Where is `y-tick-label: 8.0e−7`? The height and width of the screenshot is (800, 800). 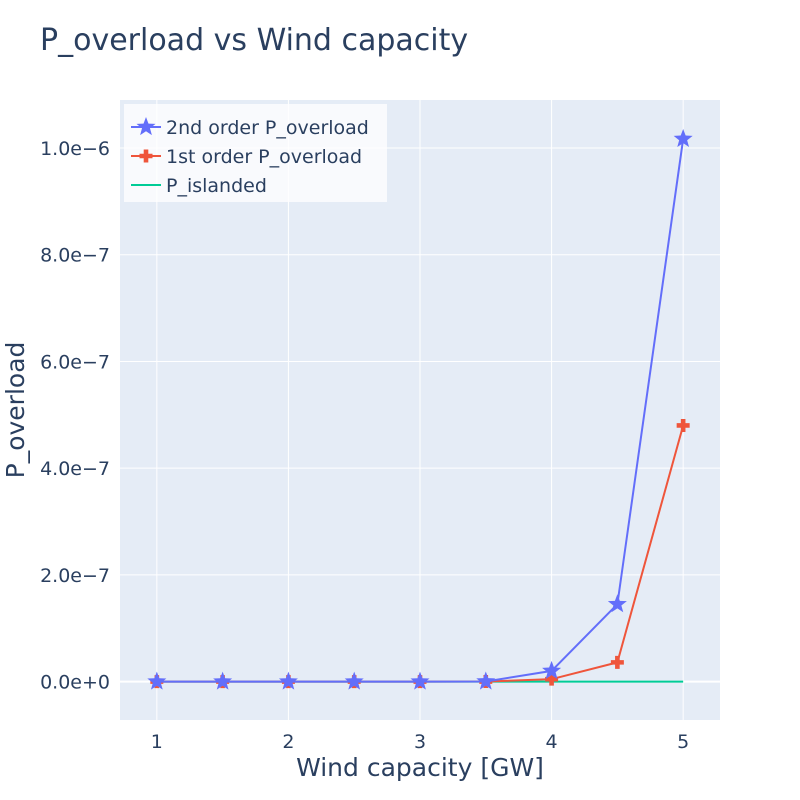
y-tick-label: 8.0e−7 is located at coordinates (75, 256).